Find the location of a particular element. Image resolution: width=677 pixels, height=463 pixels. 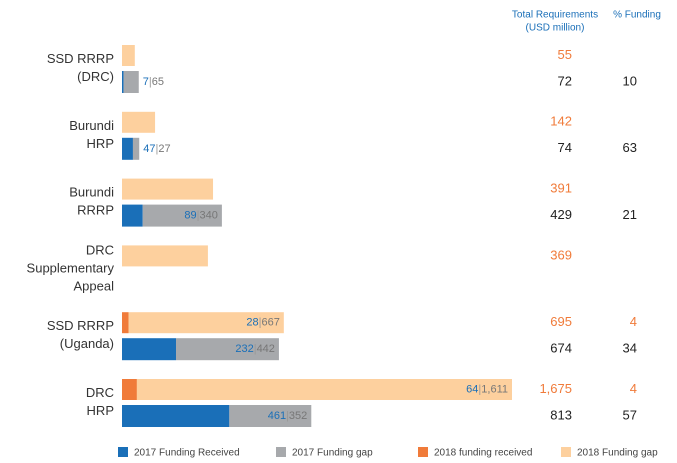

column-value: 10 is located at coordinates (630, 80).